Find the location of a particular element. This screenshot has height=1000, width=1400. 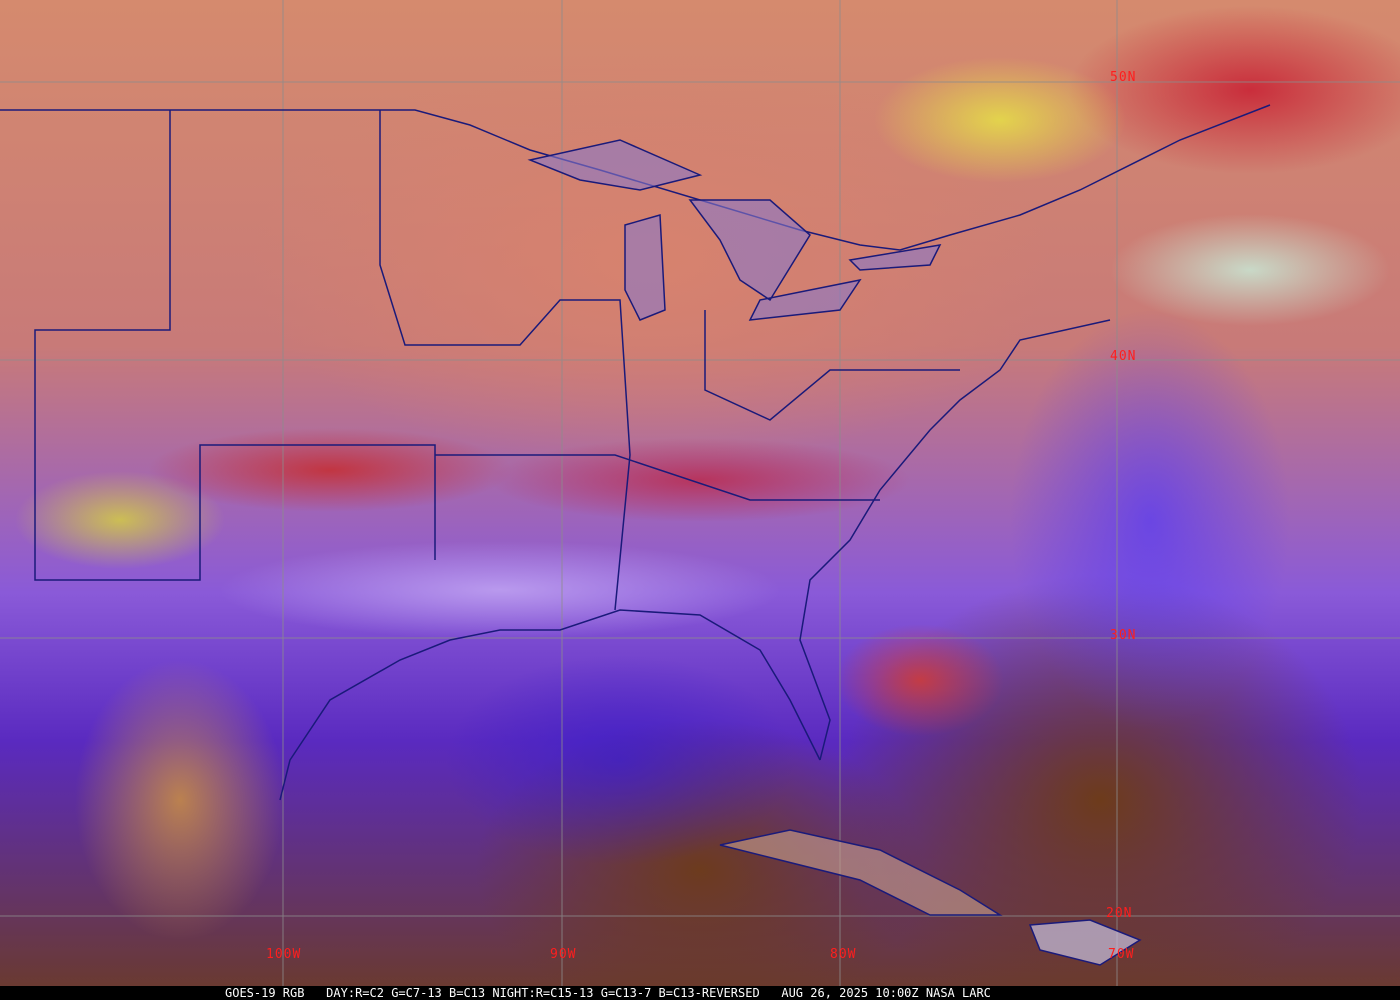

great-lakes is located at coordinates (734, 230).